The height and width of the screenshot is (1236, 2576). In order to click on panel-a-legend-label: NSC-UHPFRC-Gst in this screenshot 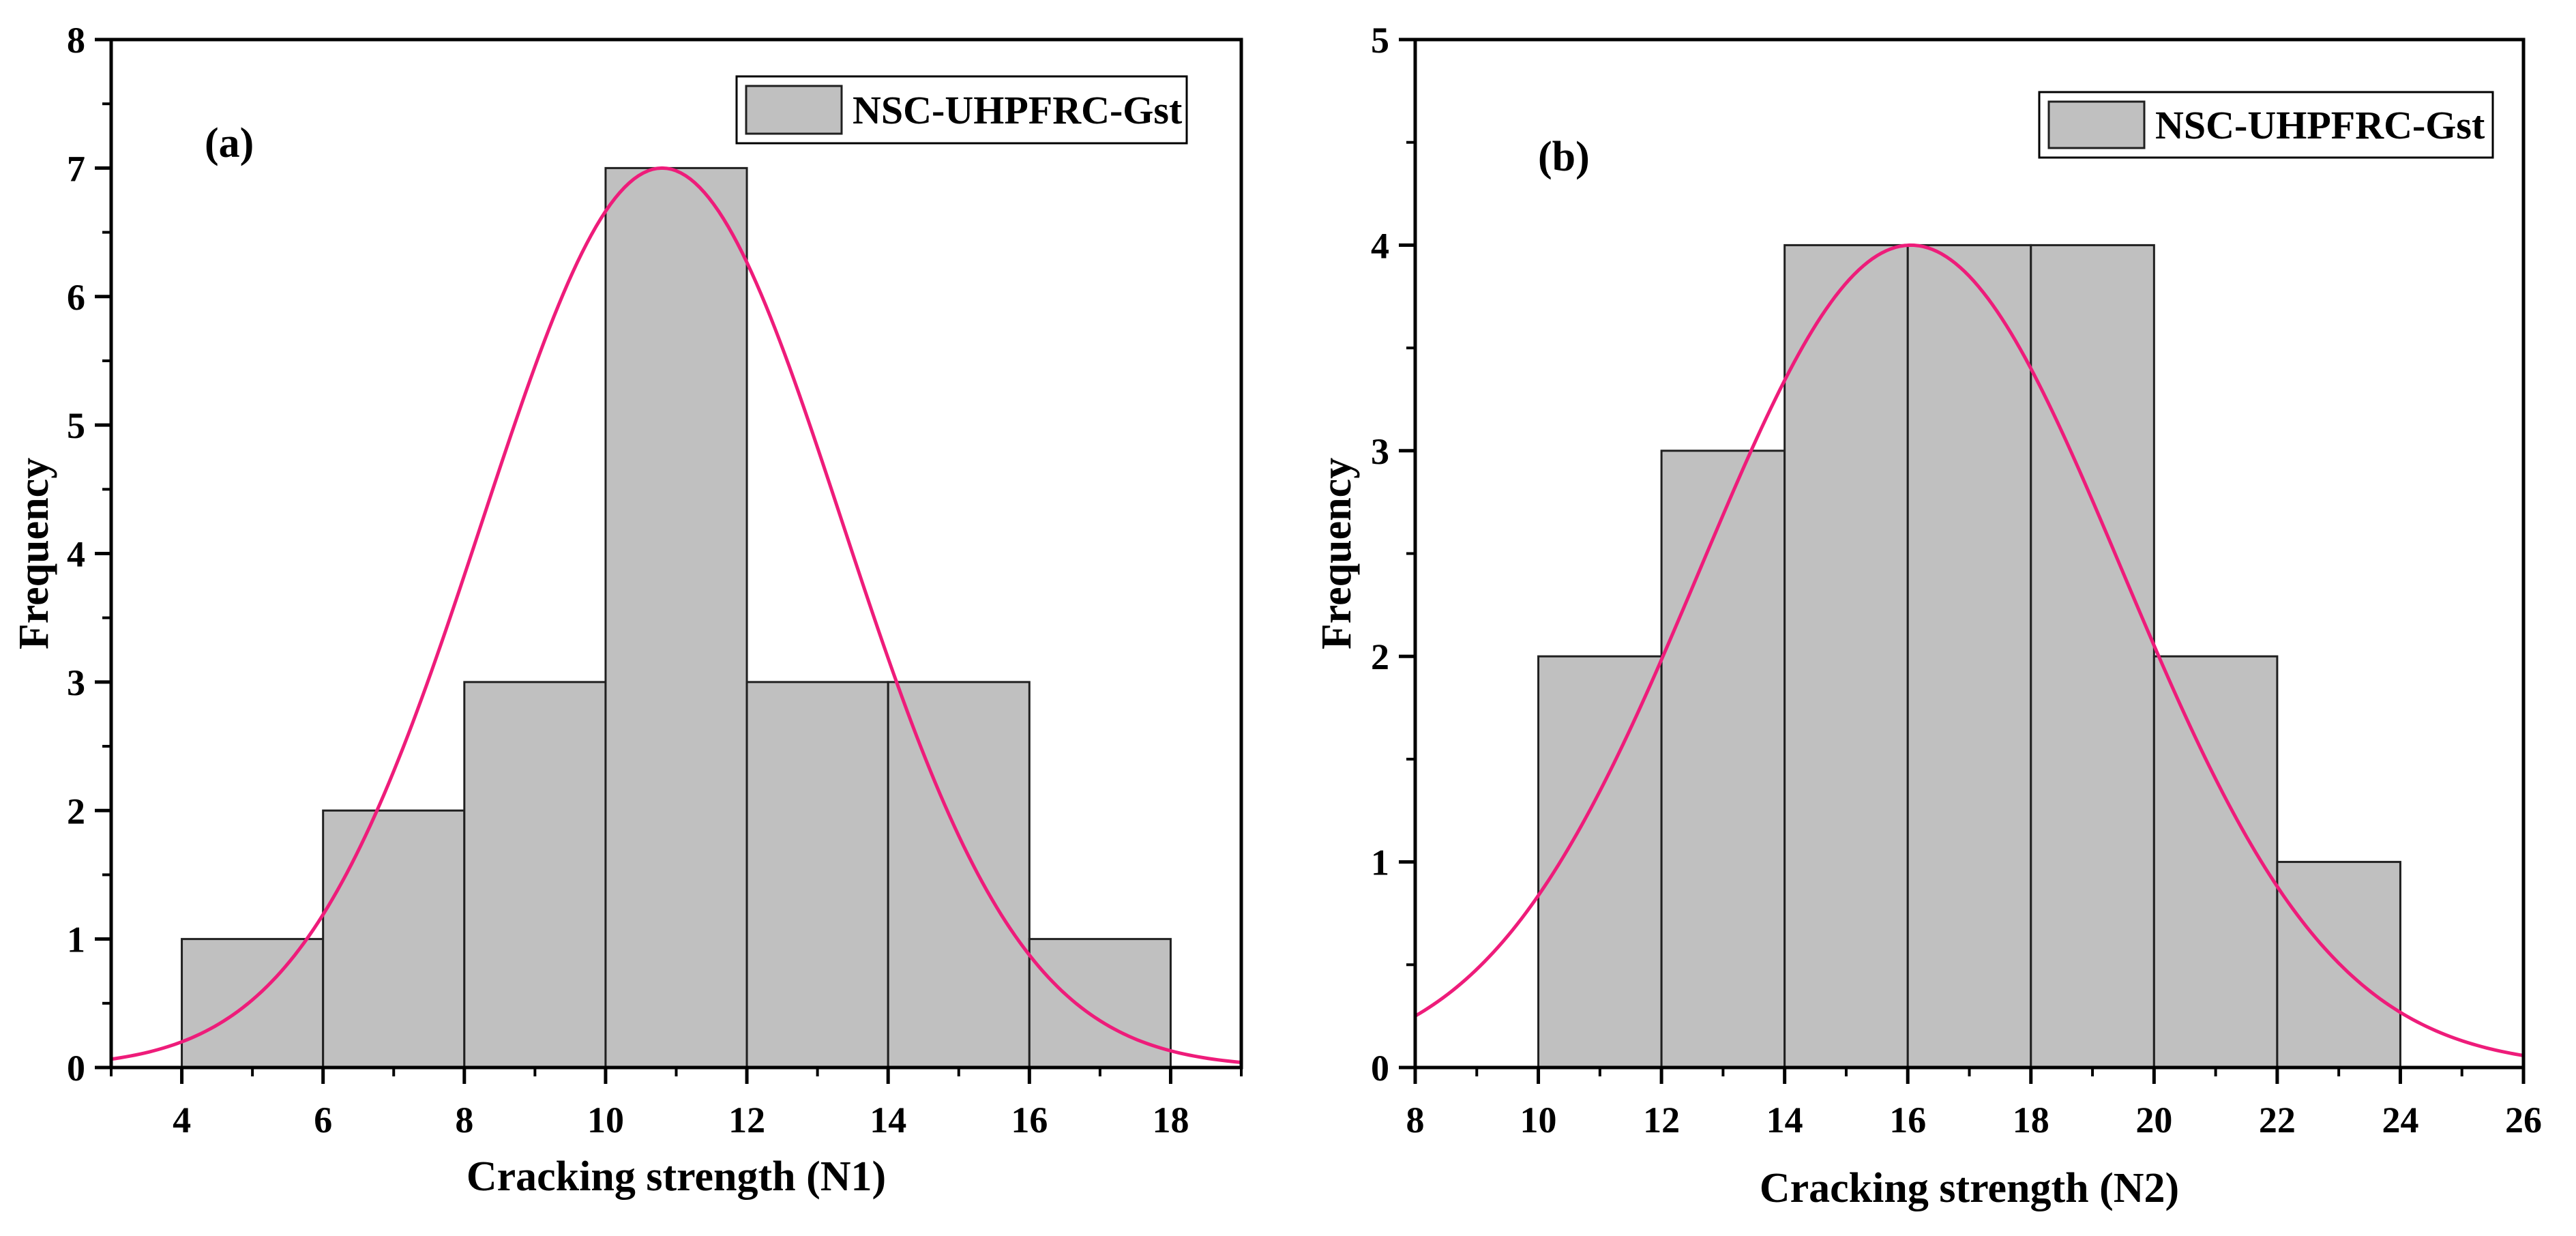, I will do `click(1018, 110)`.